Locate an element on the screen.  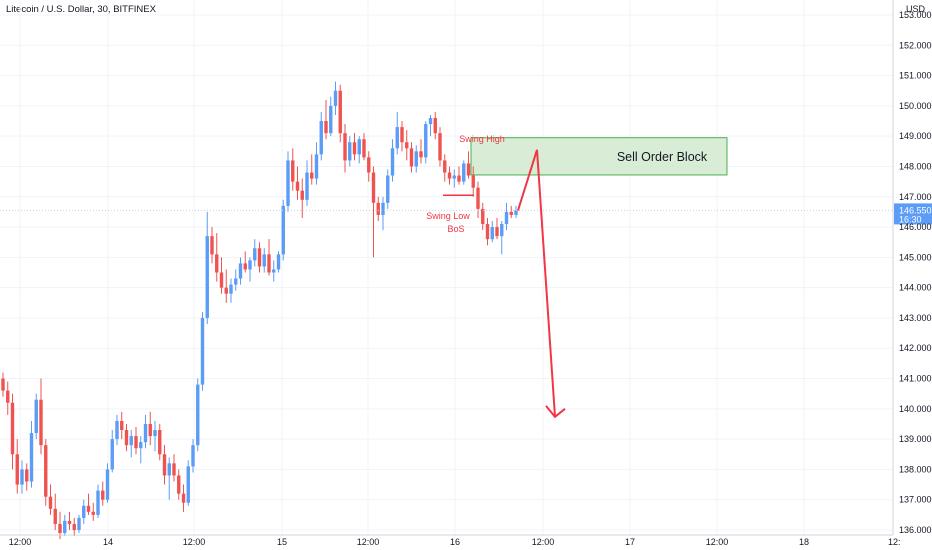
current-price-tag is located at coordinates (913, 214).